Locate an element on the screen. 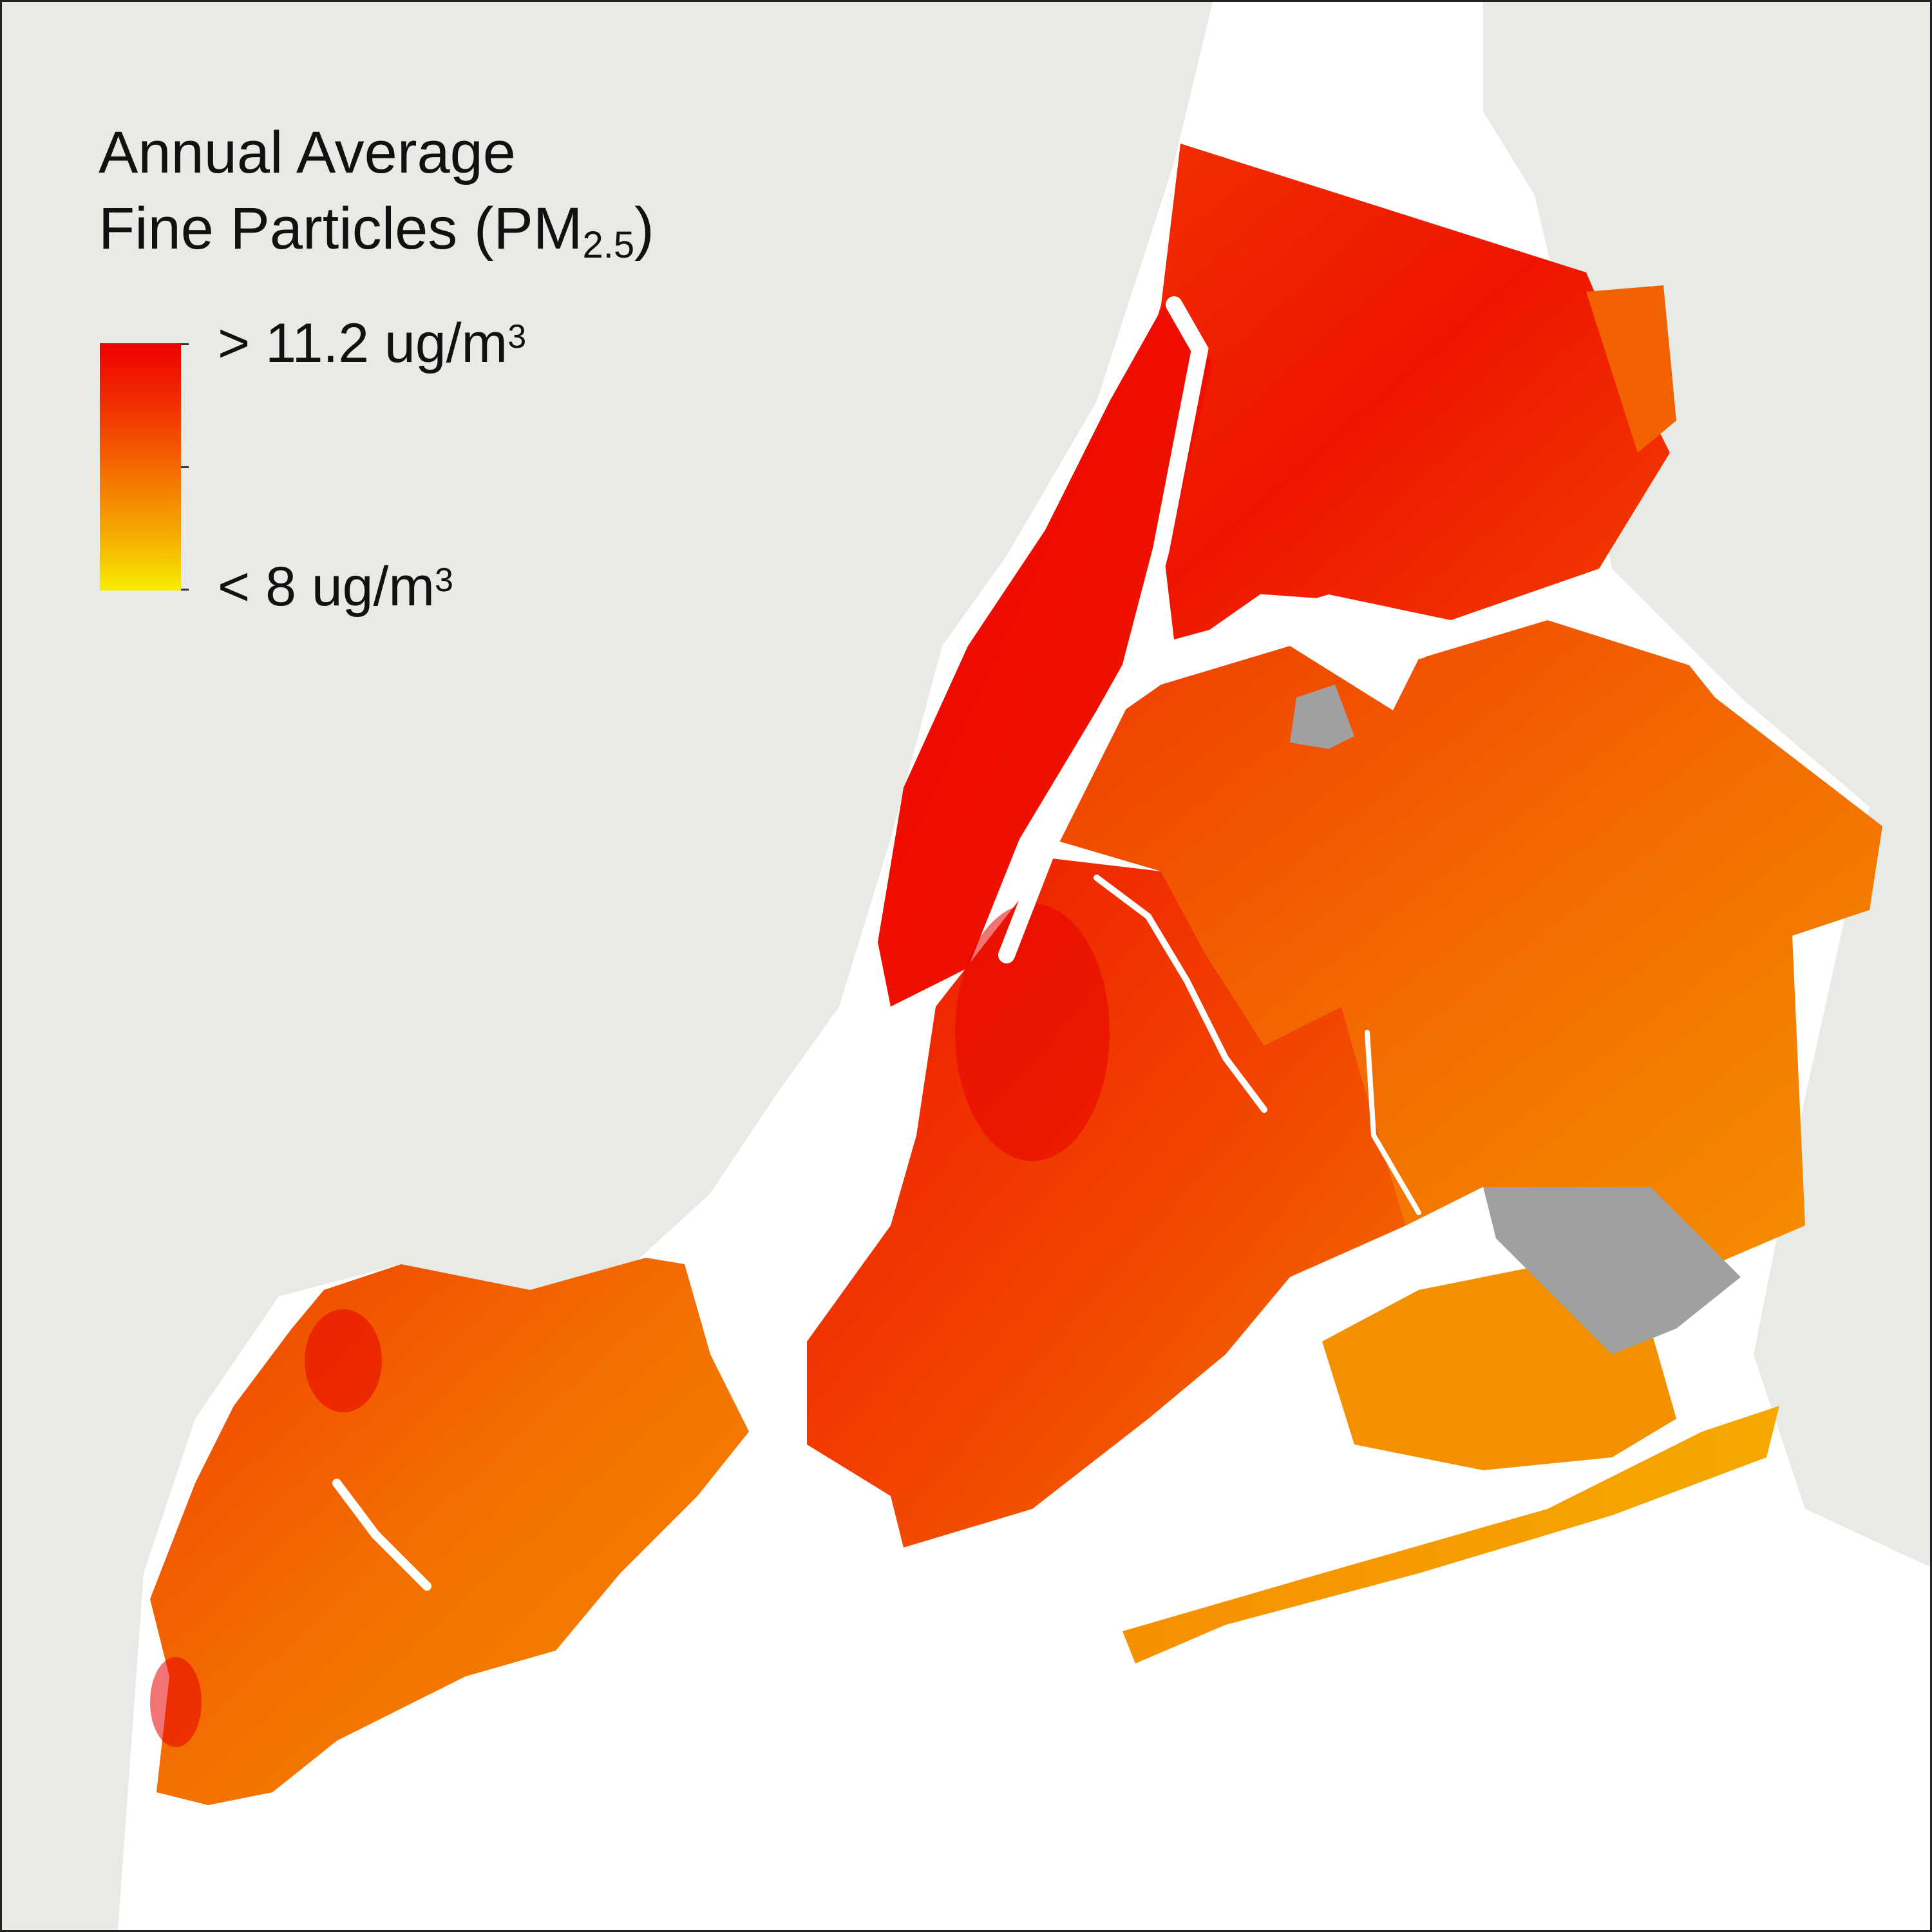 The image size is (1932, 1932). bronx-region is located at coordinates (1390, 391).